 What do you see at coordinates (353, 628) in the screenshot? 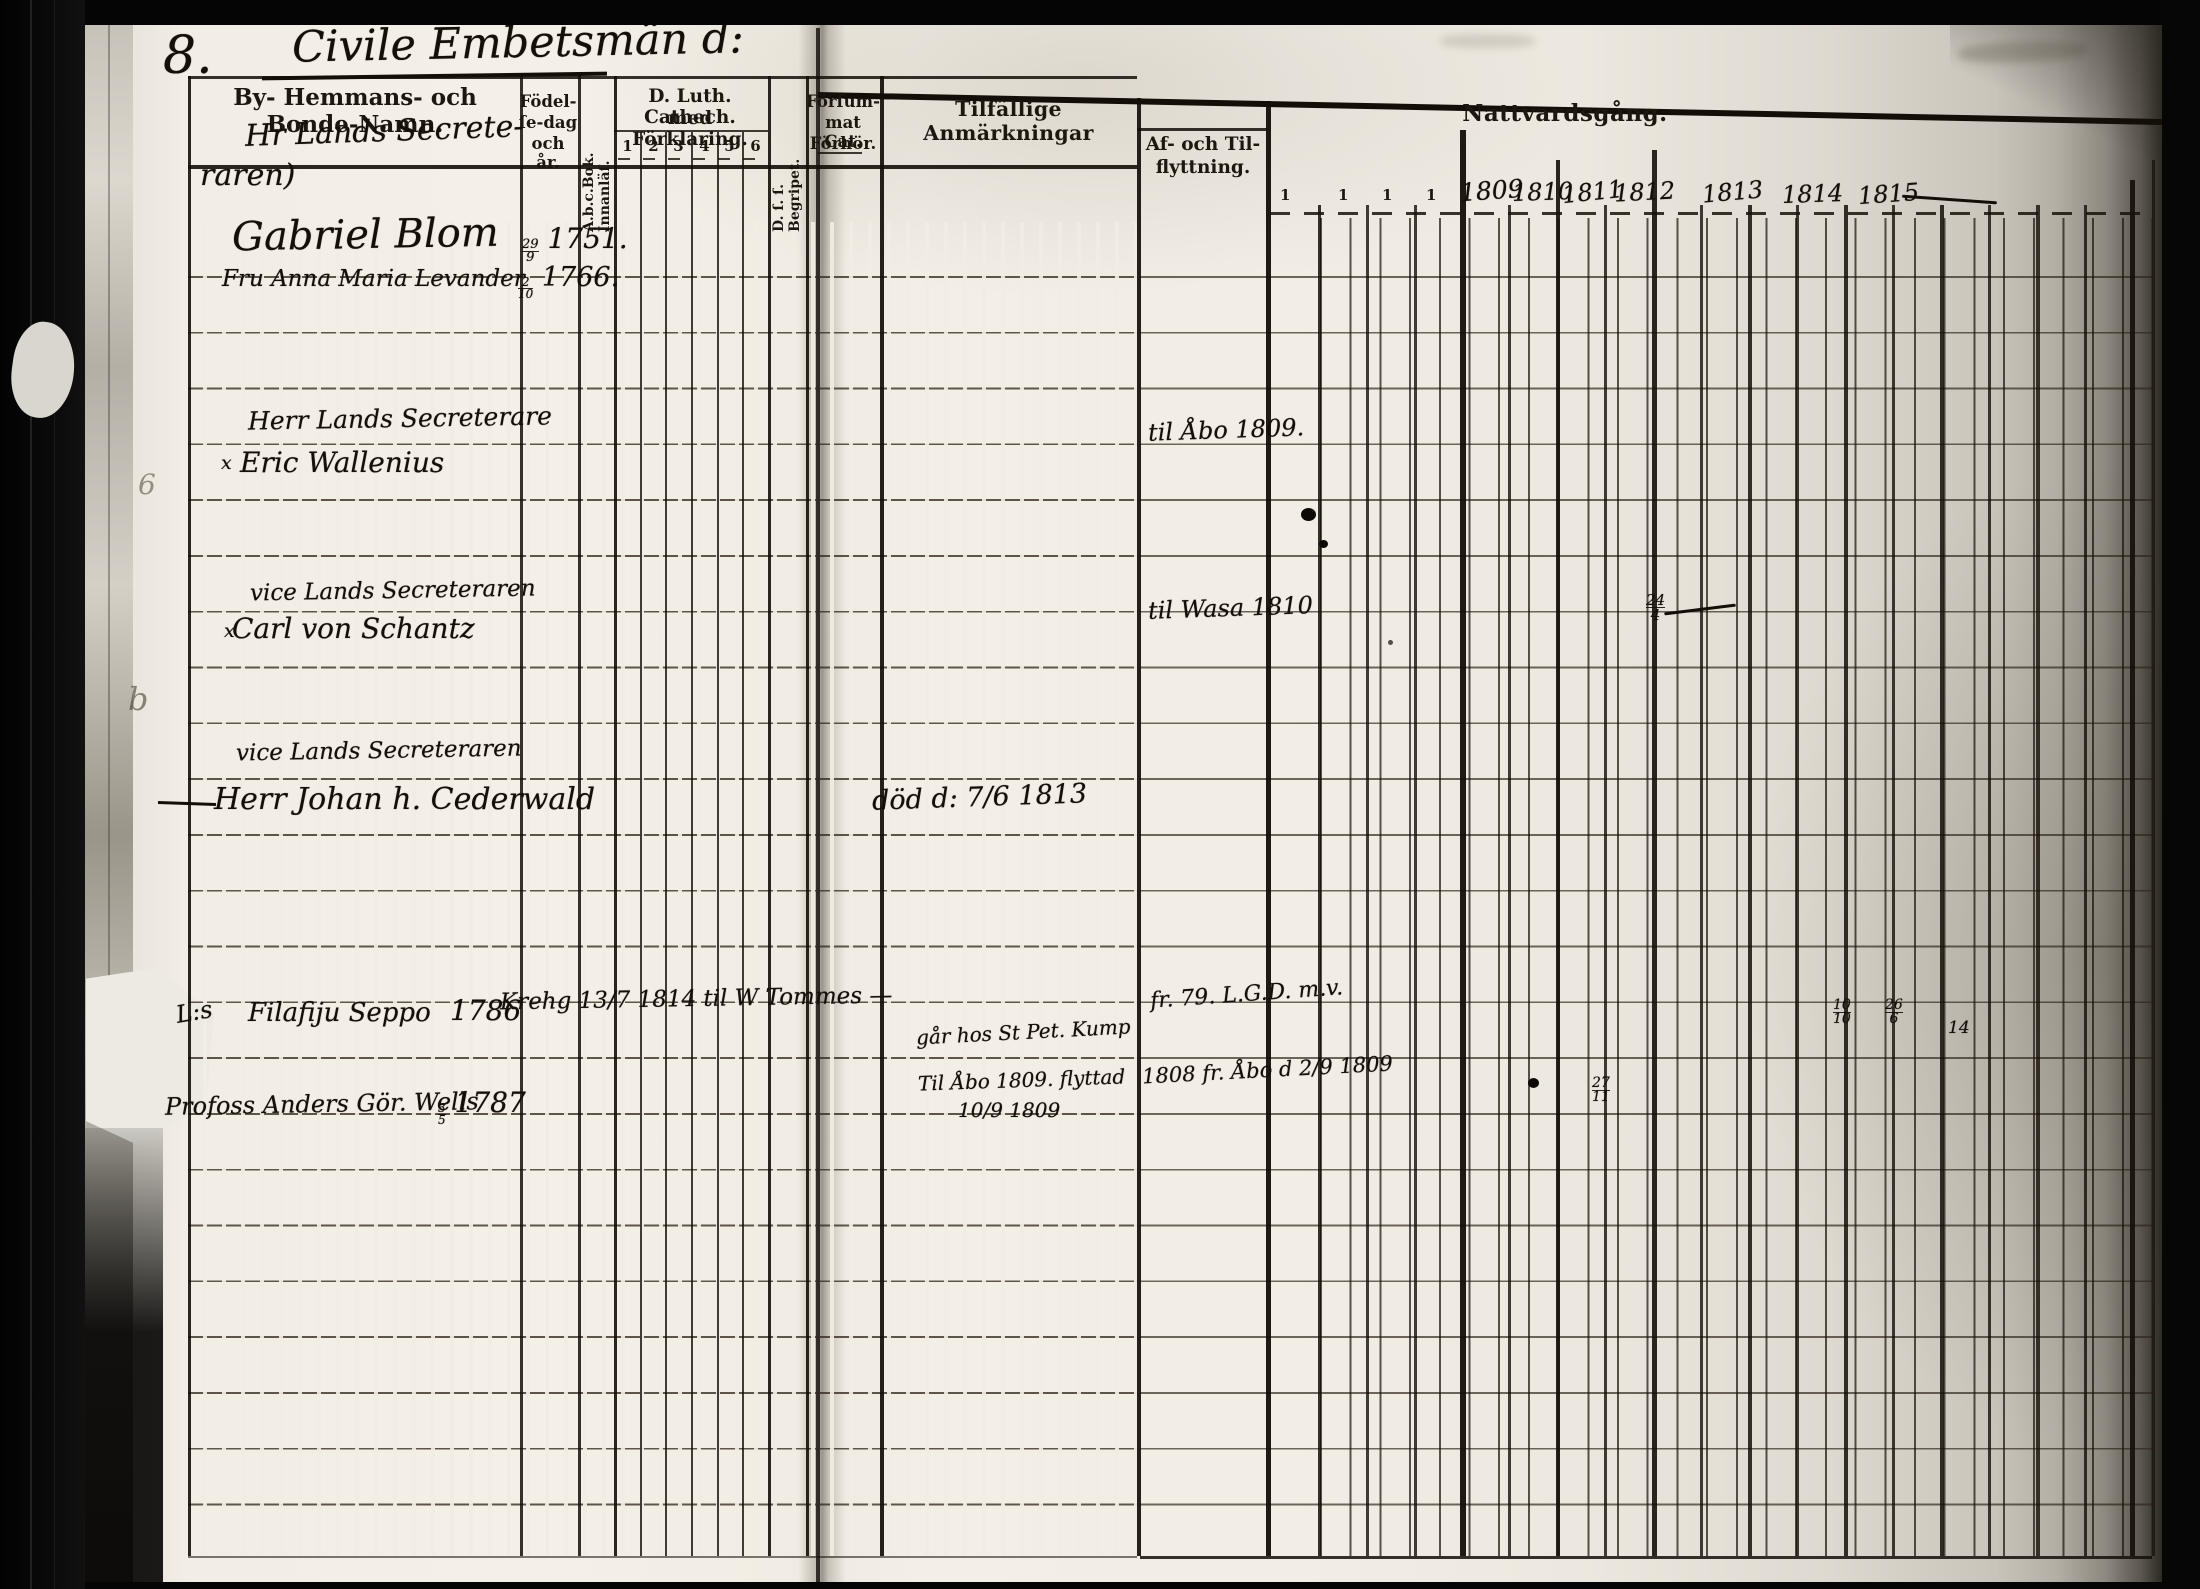
I see `entry4-name: Carl von Schantz` at bounding box center [353, 628].